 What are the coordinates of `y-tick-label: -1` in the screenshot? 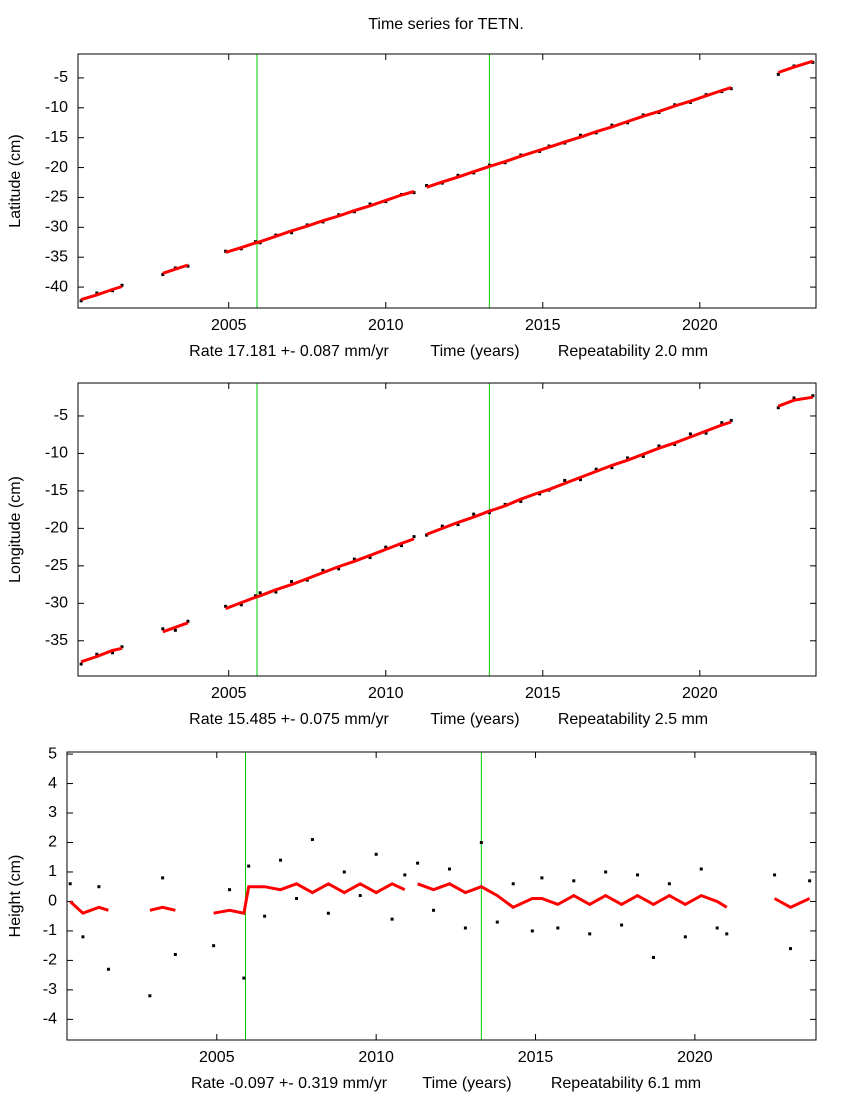 It's located at (50, 930).